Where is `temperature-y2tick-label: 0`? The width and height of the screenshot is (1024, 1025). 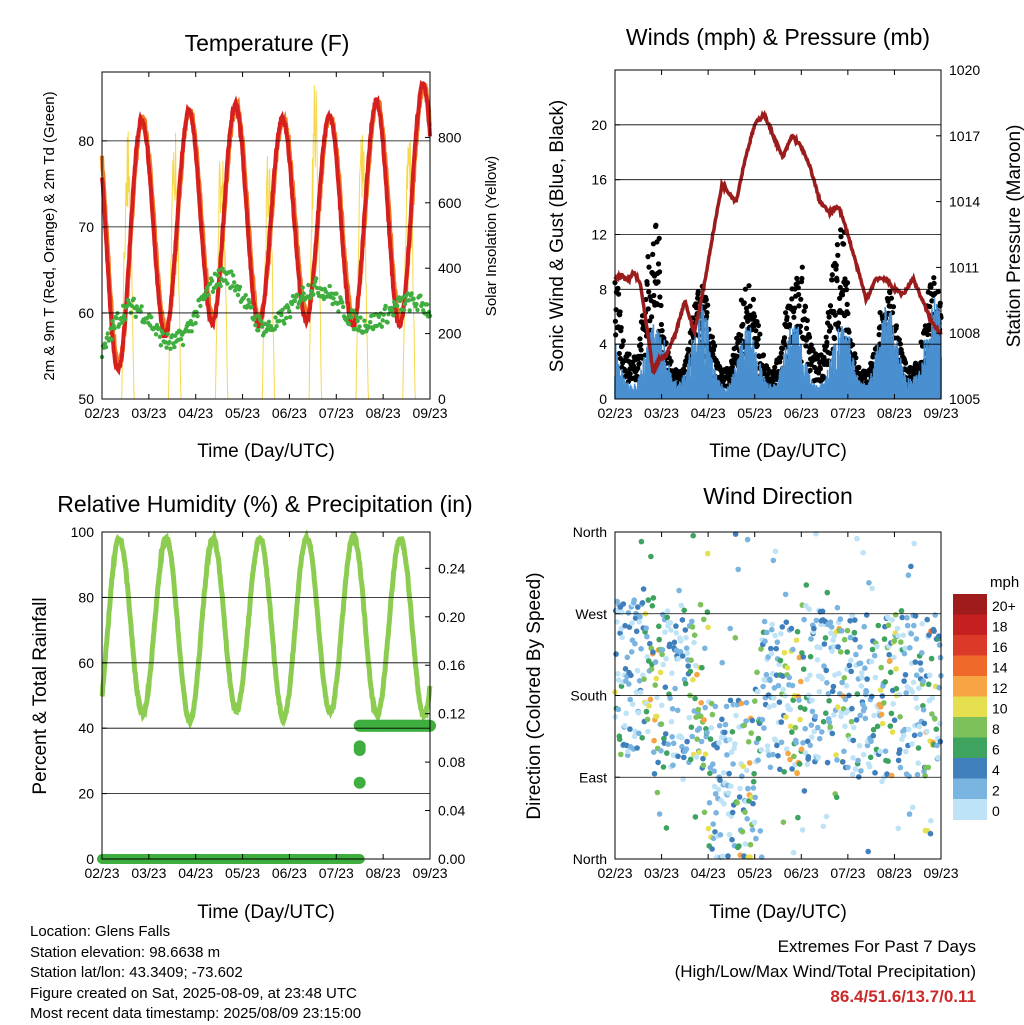
temperature-y2tick-label: 0 is located at coordinates (442, 399).